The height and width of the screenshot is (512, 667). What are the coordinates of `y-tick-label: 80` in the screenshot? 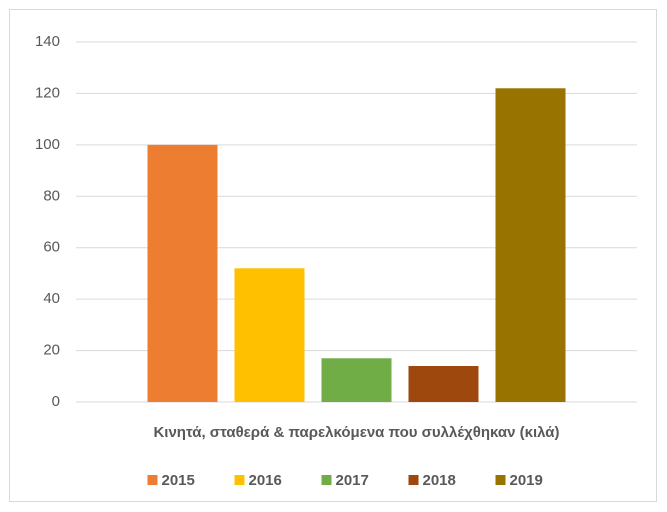 It's located at (51, 195).